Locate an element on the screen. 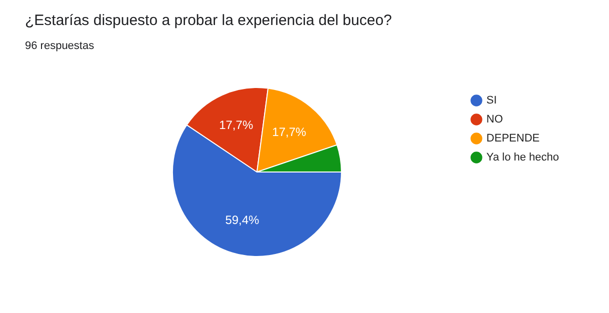 The width and height of the screenshot is (609, 313). text: 96 respuestas is located at coordinates (59, 46).